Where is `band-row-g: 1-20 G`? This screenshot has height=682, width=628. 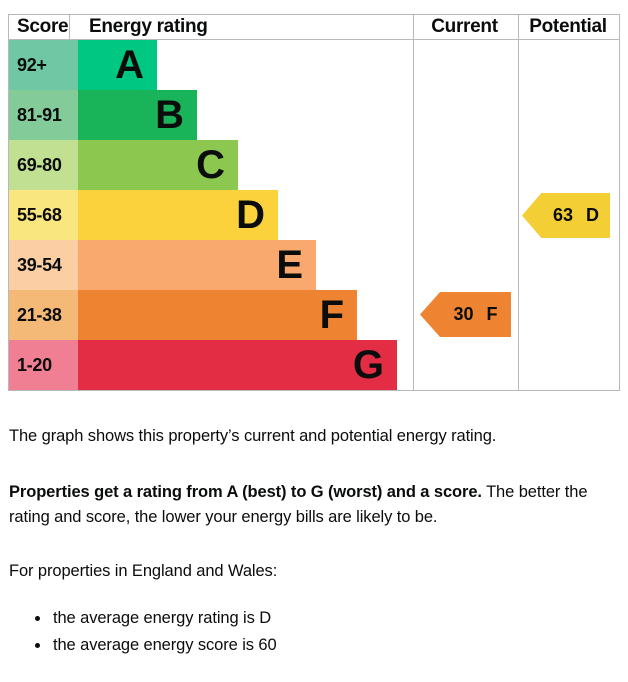
band-row-g: 1-20 G is located at coordinates (314, 365).